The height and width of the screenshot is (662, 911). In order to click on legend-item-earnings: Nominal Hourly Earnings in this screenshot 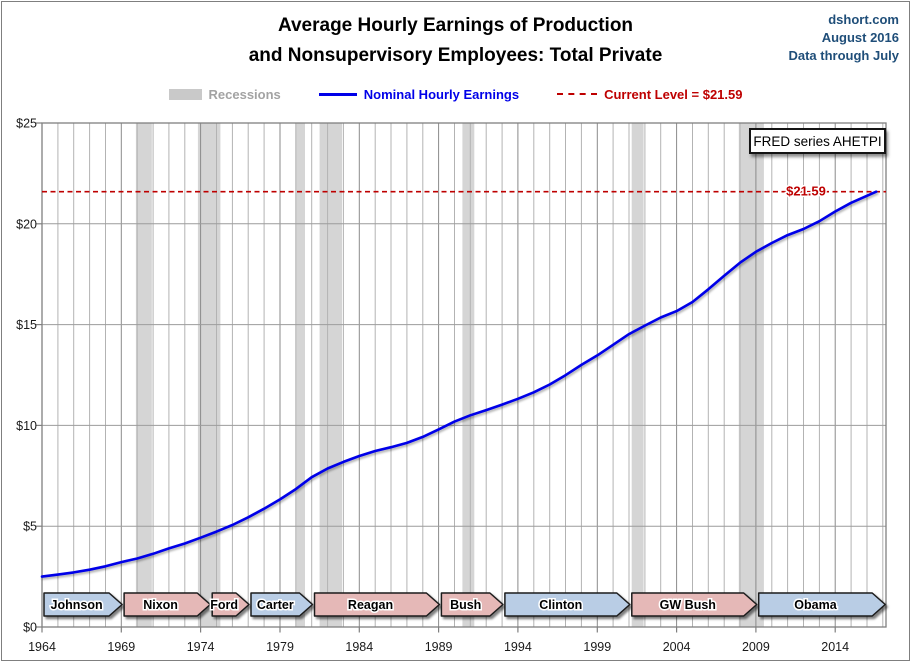, I will do `click(419, 94)`.